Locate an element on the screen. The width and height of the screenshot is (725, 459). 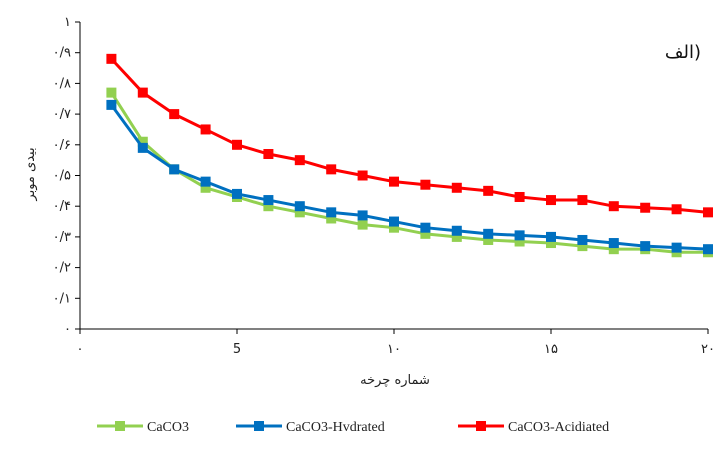
legend-label: CaCO3 is located at coordinates (168, 427).